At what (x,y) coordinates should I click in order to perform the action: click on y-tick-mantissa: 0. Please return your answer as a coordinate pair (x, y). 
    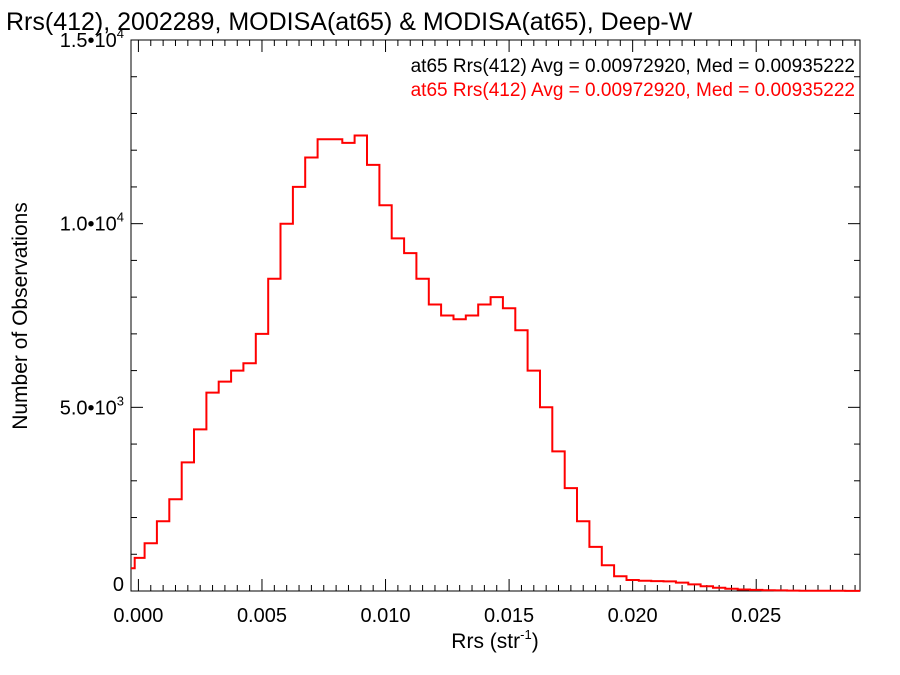
    Looking at the image, I should click on (118, 585).